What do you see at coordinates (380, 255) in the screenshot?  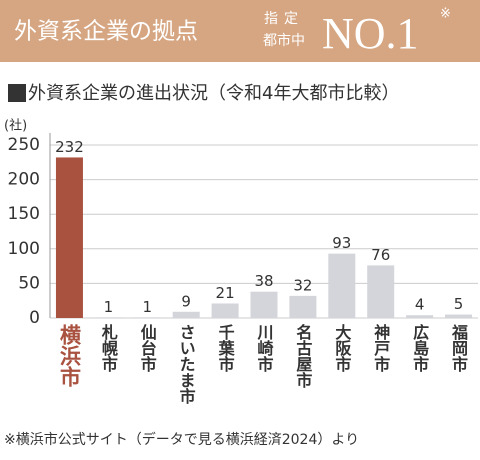 I see `value-label: 76` at bounding box center [380, 255].